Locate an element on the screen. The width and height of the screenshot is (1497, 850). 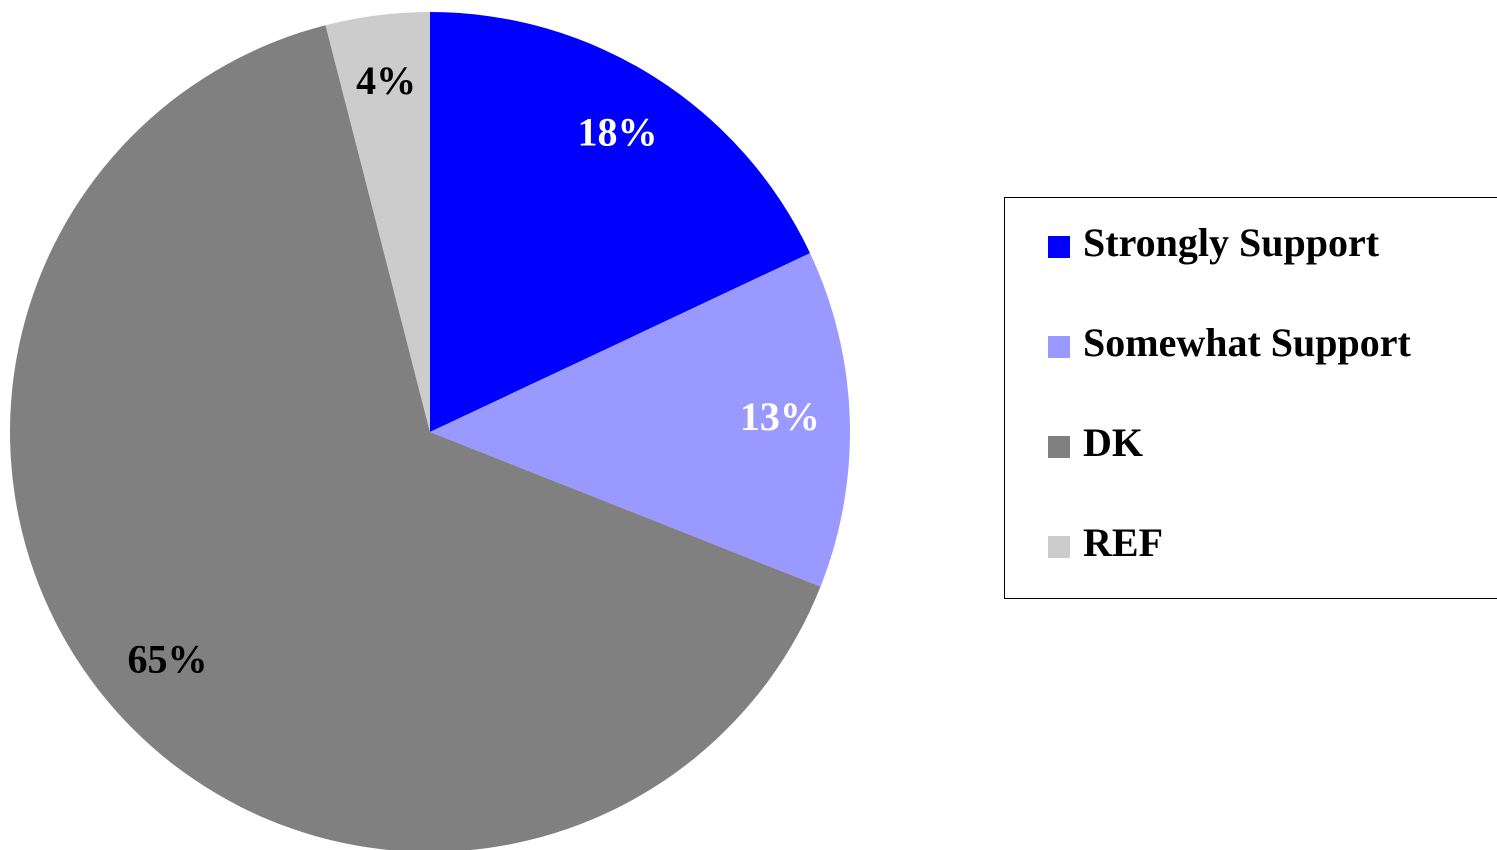
data-label: 18% is located at coordinates (618, 132).